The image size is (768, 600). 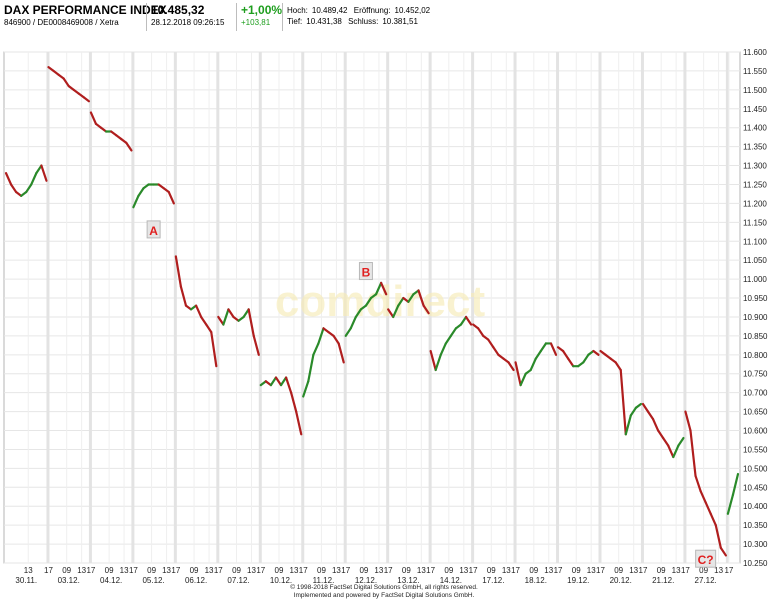 What do you see at coordinates (755, 71) in the screenshot?
I see `y-tick-label: 11.550` at bounding box center [755, 71].